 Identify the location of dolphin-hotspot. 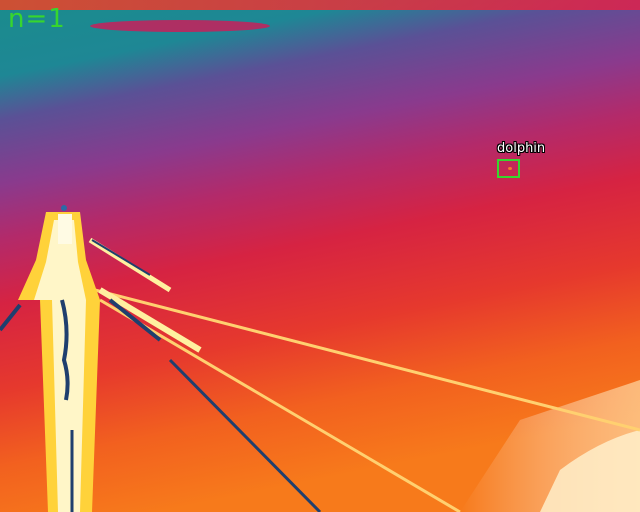
(510, 168).